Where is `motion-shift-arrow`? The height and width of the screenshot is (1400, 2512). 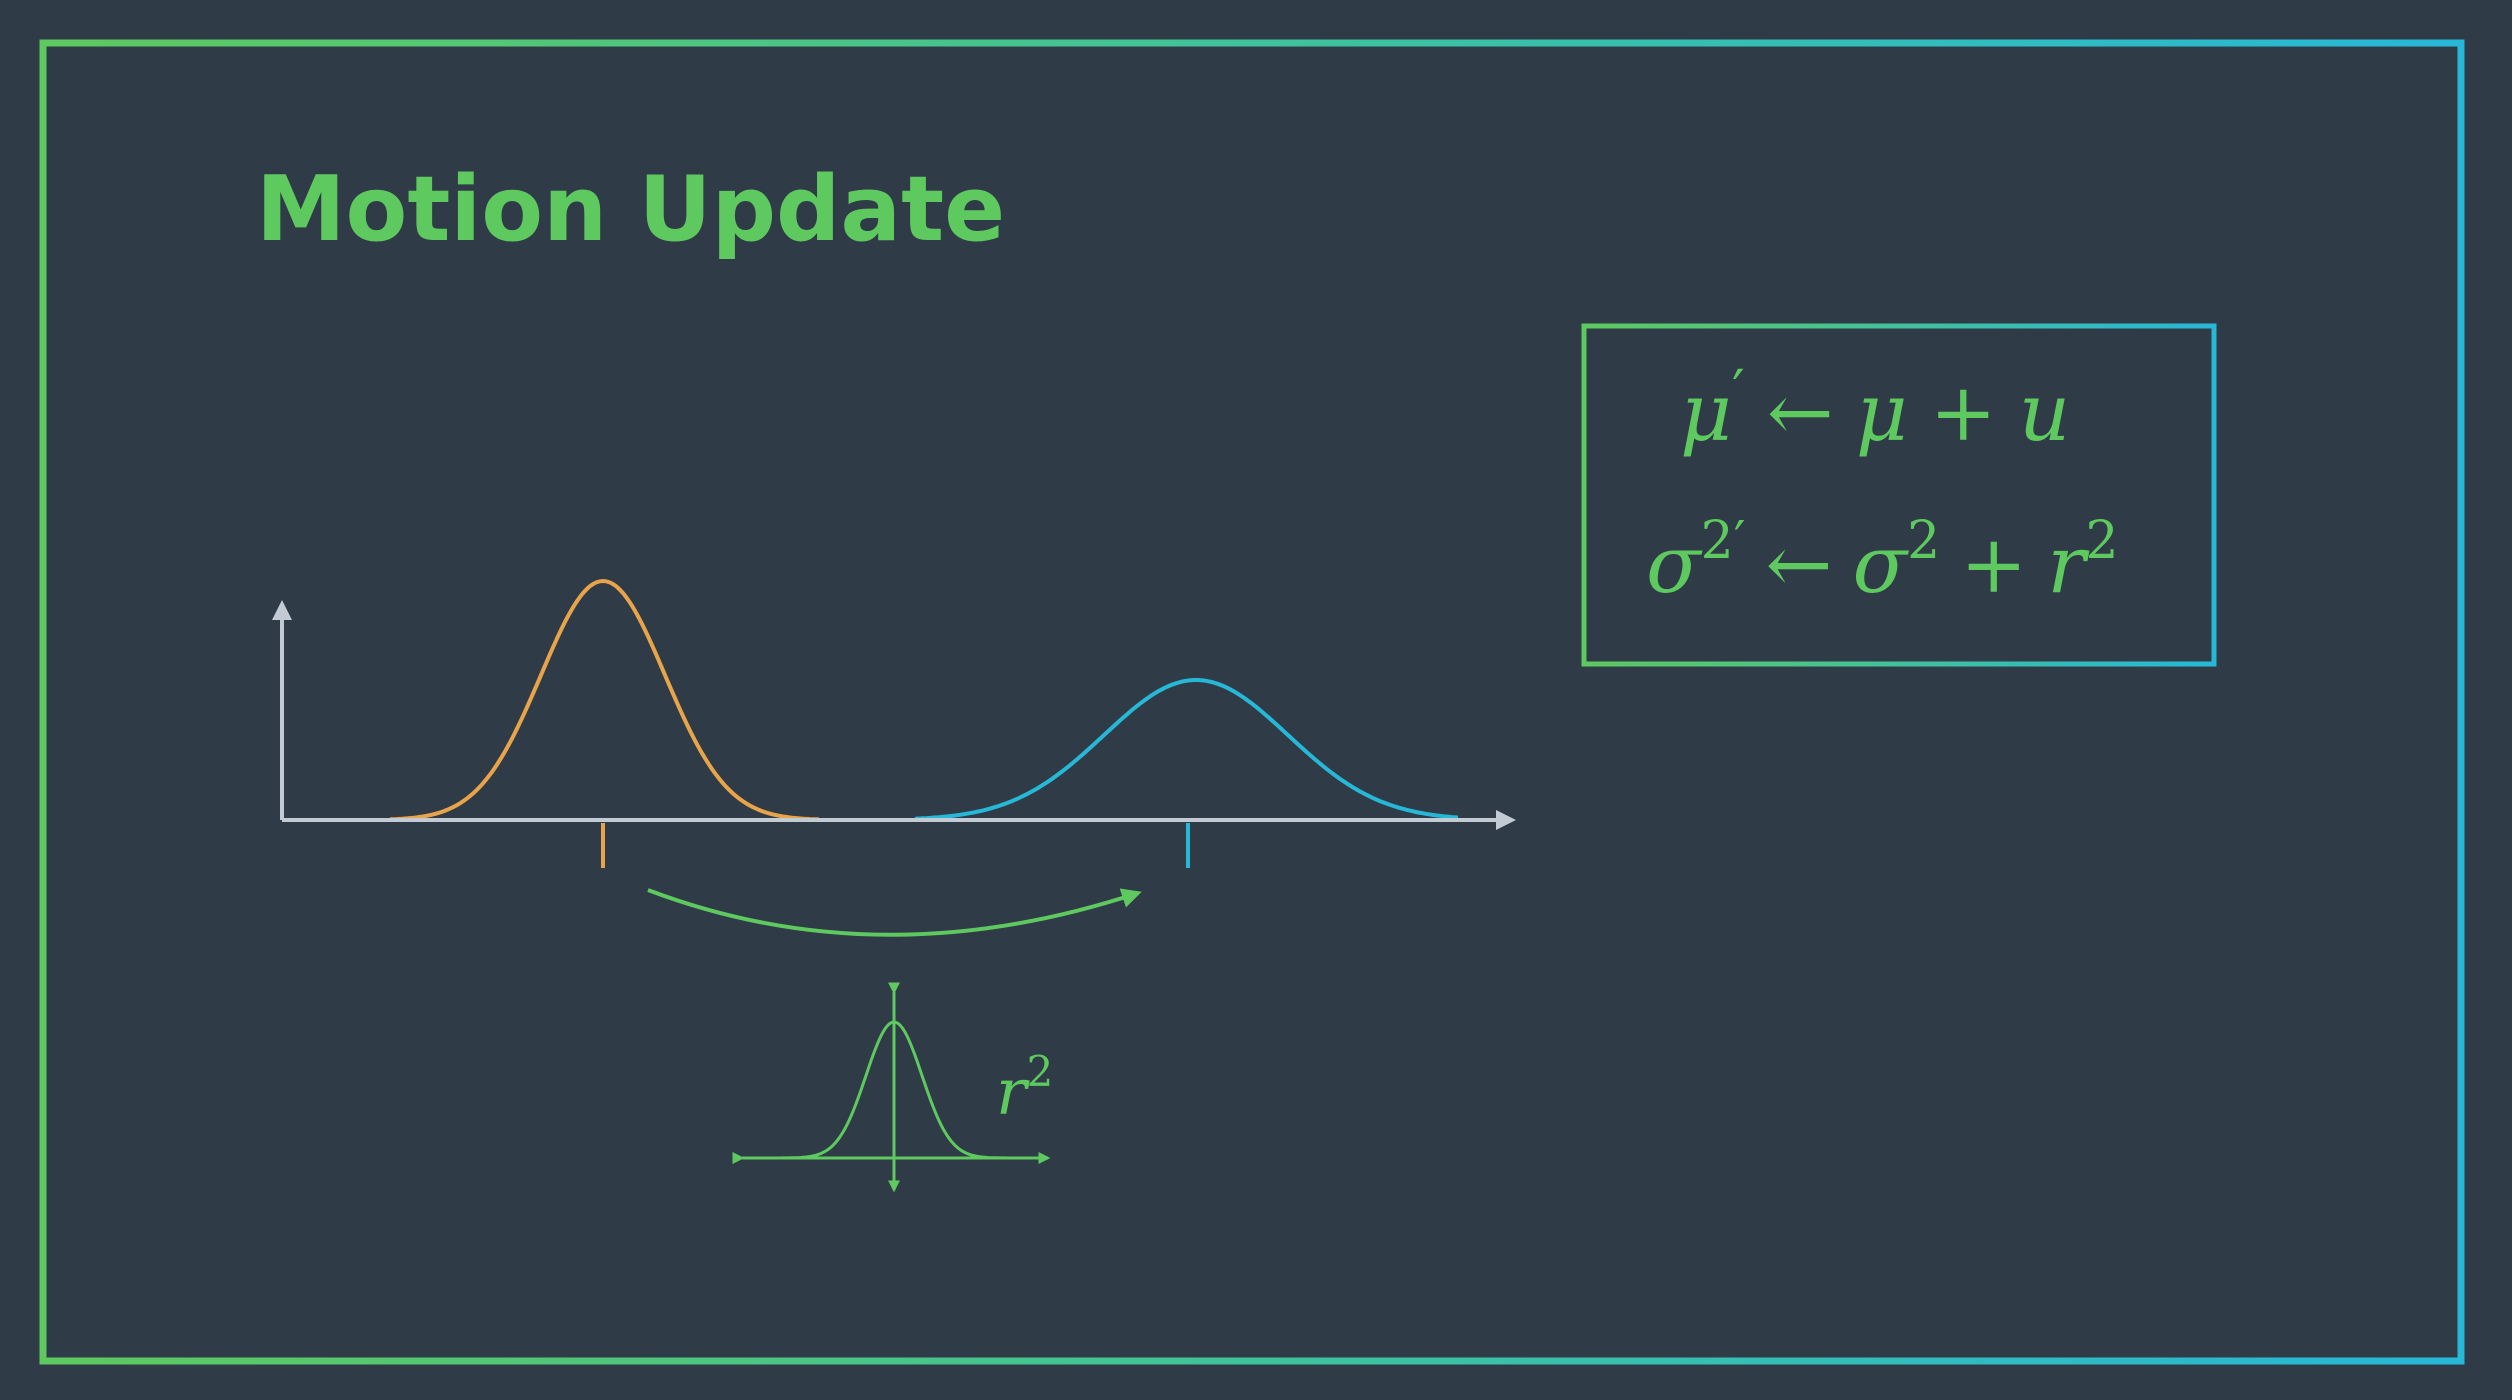 motion-shift-arrow is located at coordinates (894, 912).